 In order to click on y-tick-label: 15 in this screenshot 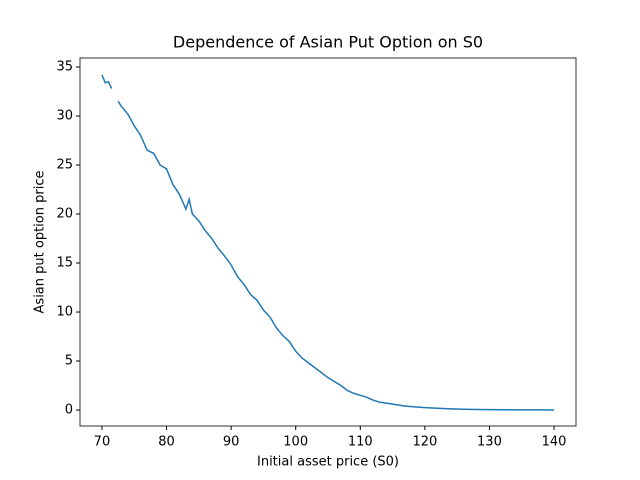, I will do `click(64, 263)`.